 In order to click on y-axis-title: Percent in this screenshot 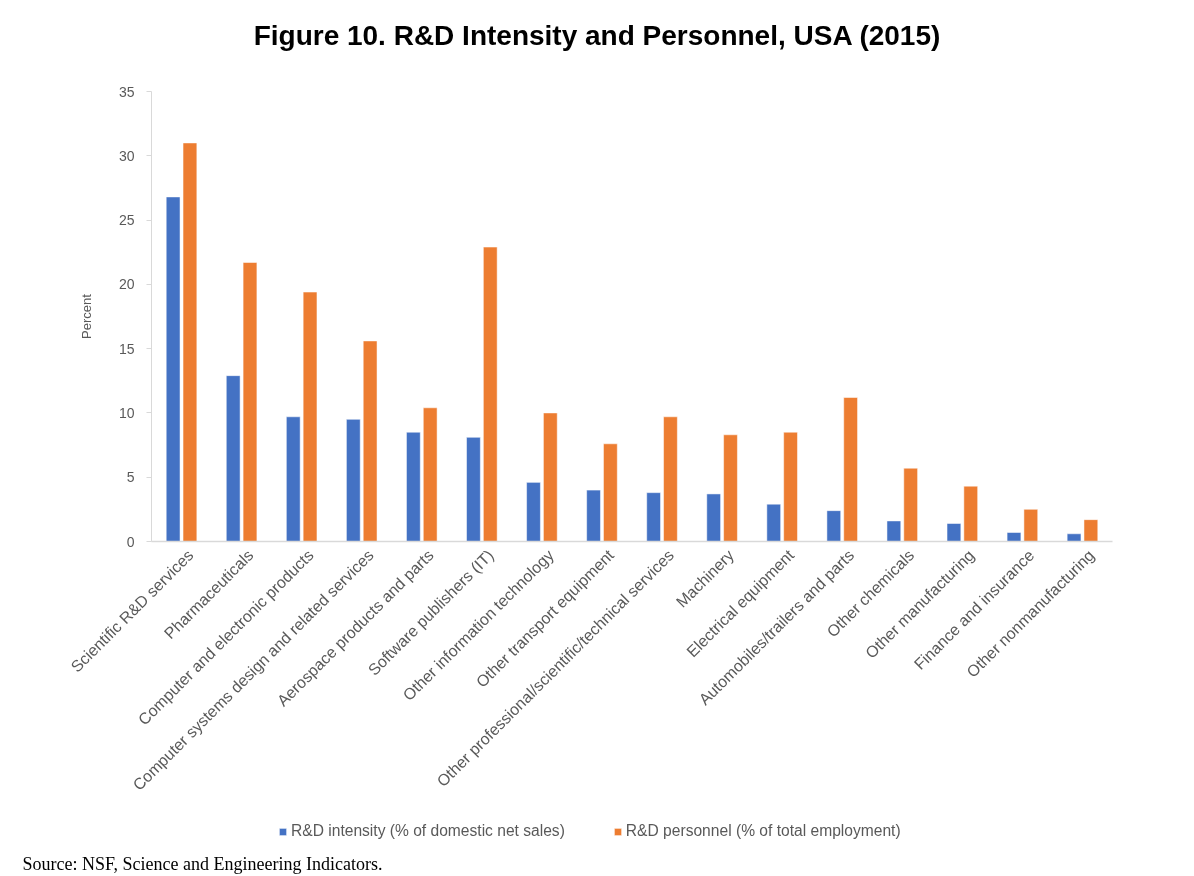, I will do `click(86, 316)`.